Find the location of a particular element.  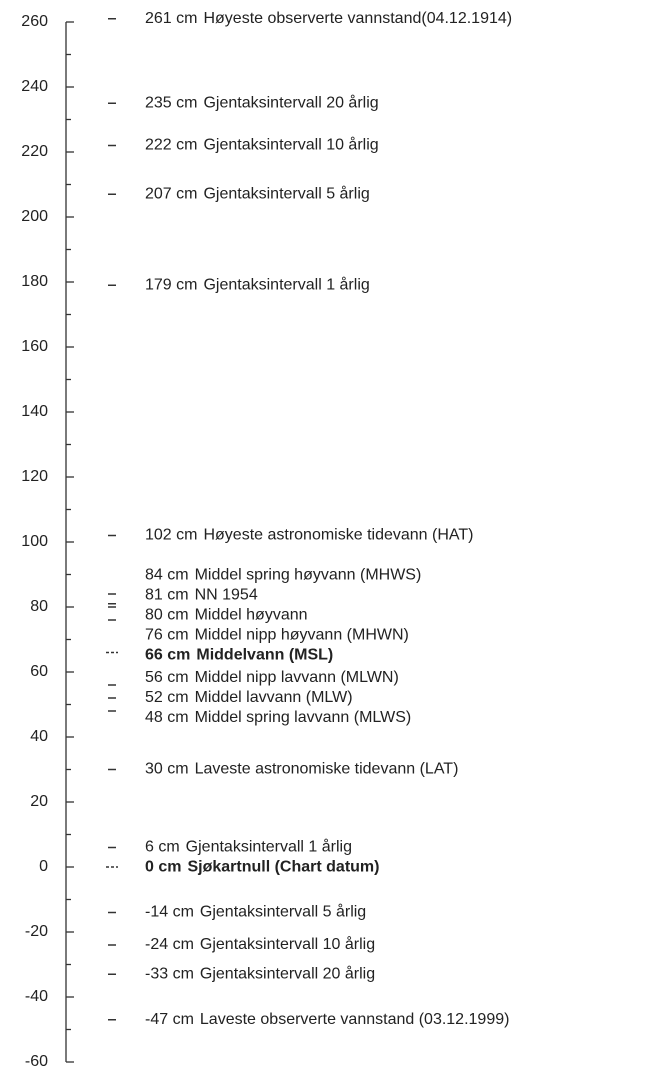

level-label: 66 cm Middelvann (MSL) is located at coordinates (239, 655).